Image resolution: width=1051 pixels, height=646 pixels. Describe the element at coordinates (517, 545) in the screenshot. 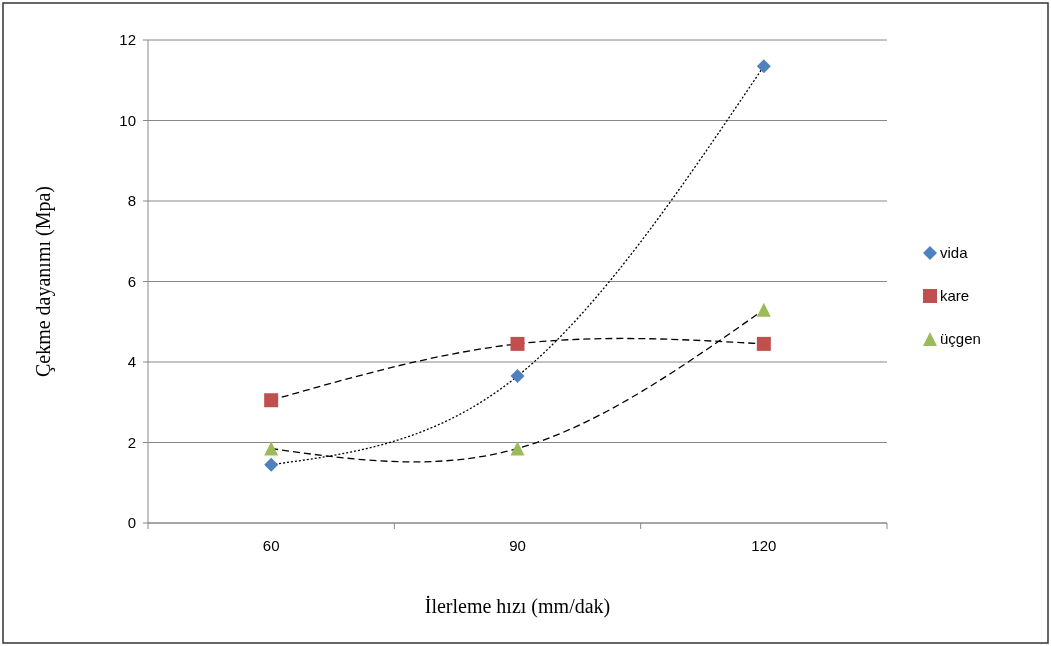

I see `x-tick-label: 90` at that location.